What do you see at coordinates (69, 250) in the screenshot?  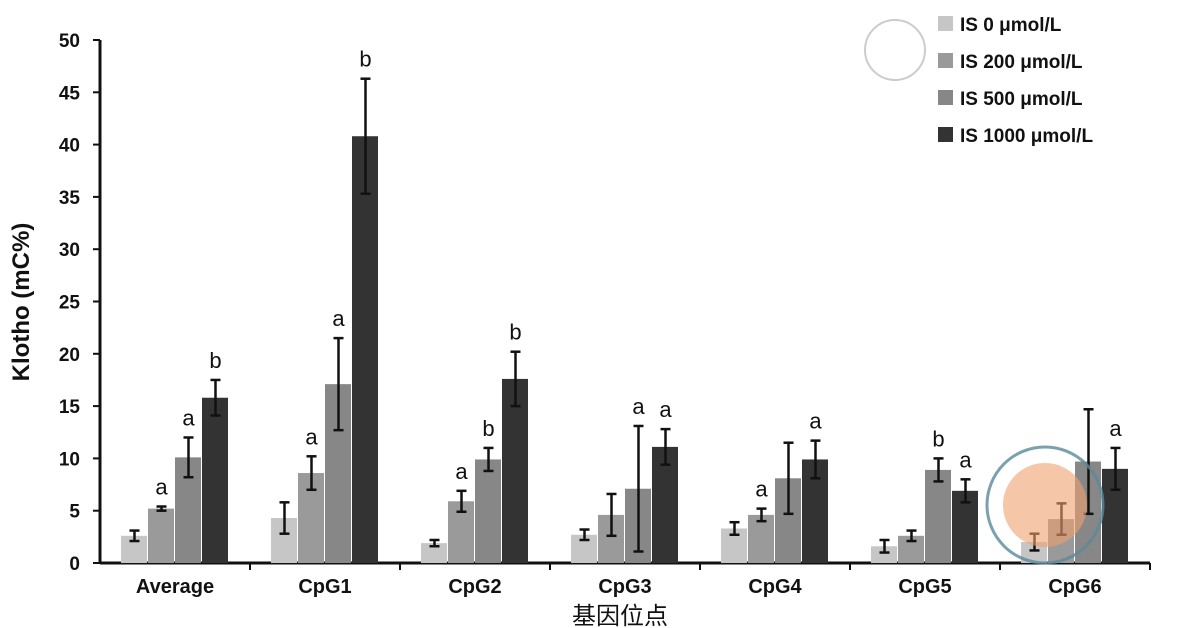 I see `y-tick-label: 30` at bounding box center [69, 250].